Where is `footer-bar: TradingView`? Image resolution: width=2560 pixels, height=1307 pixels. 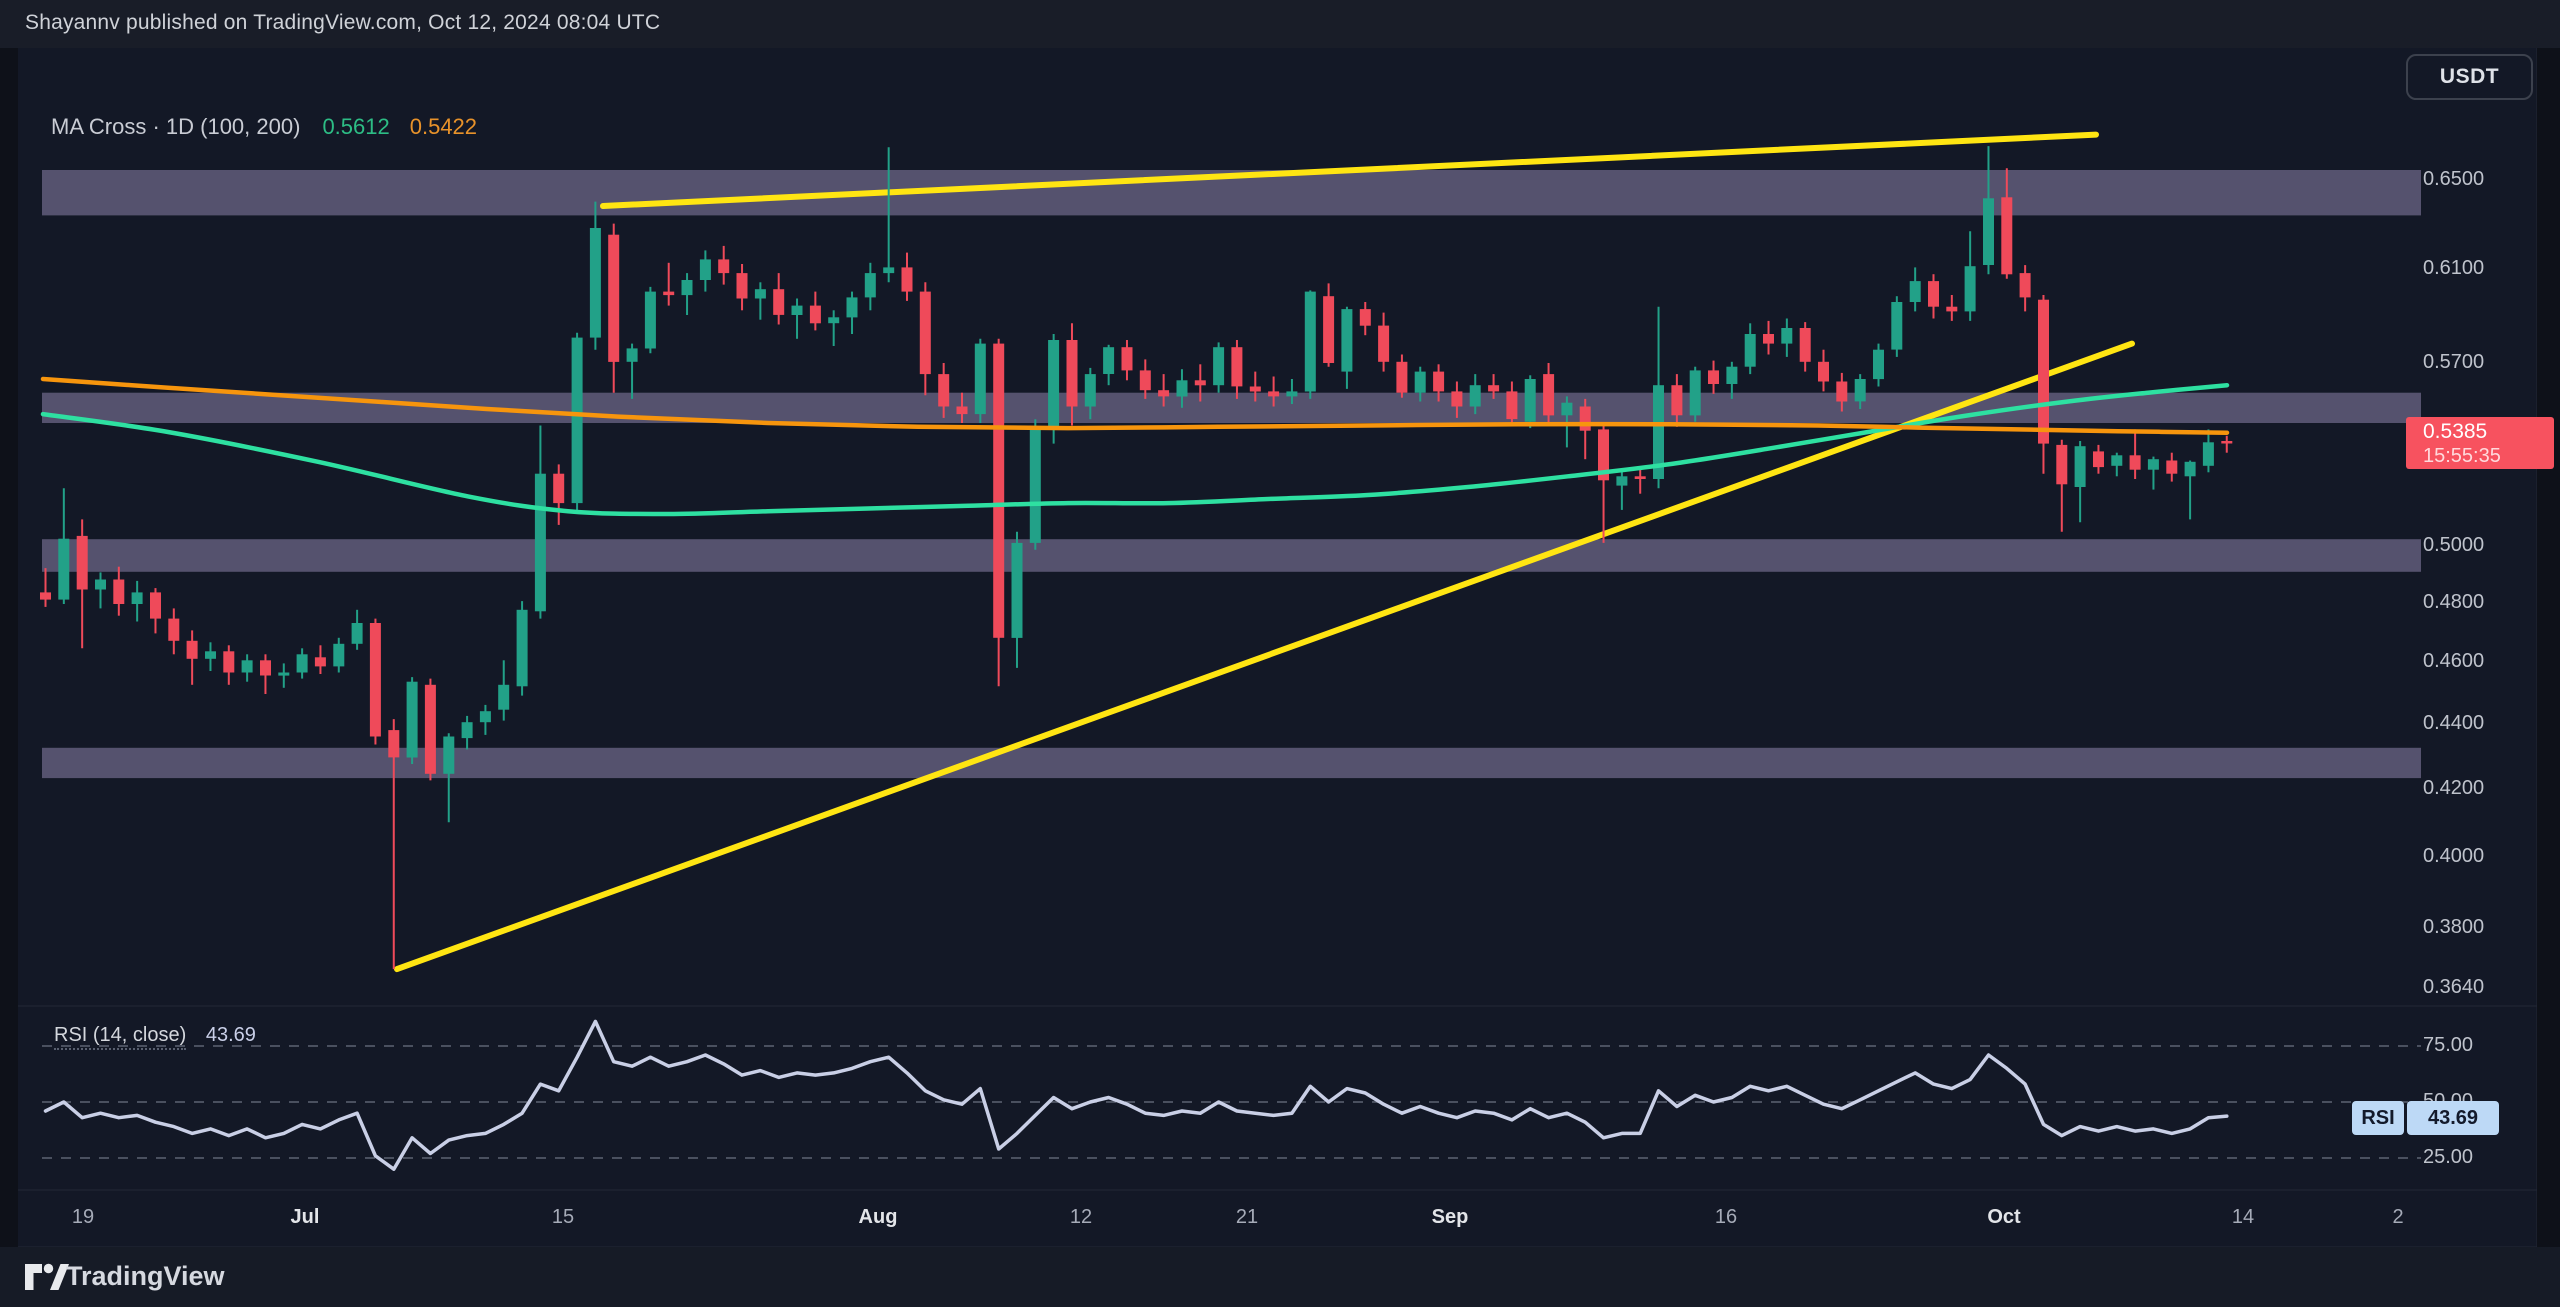
footer-bar: TradingView is located at coordinates (1280, 1277).